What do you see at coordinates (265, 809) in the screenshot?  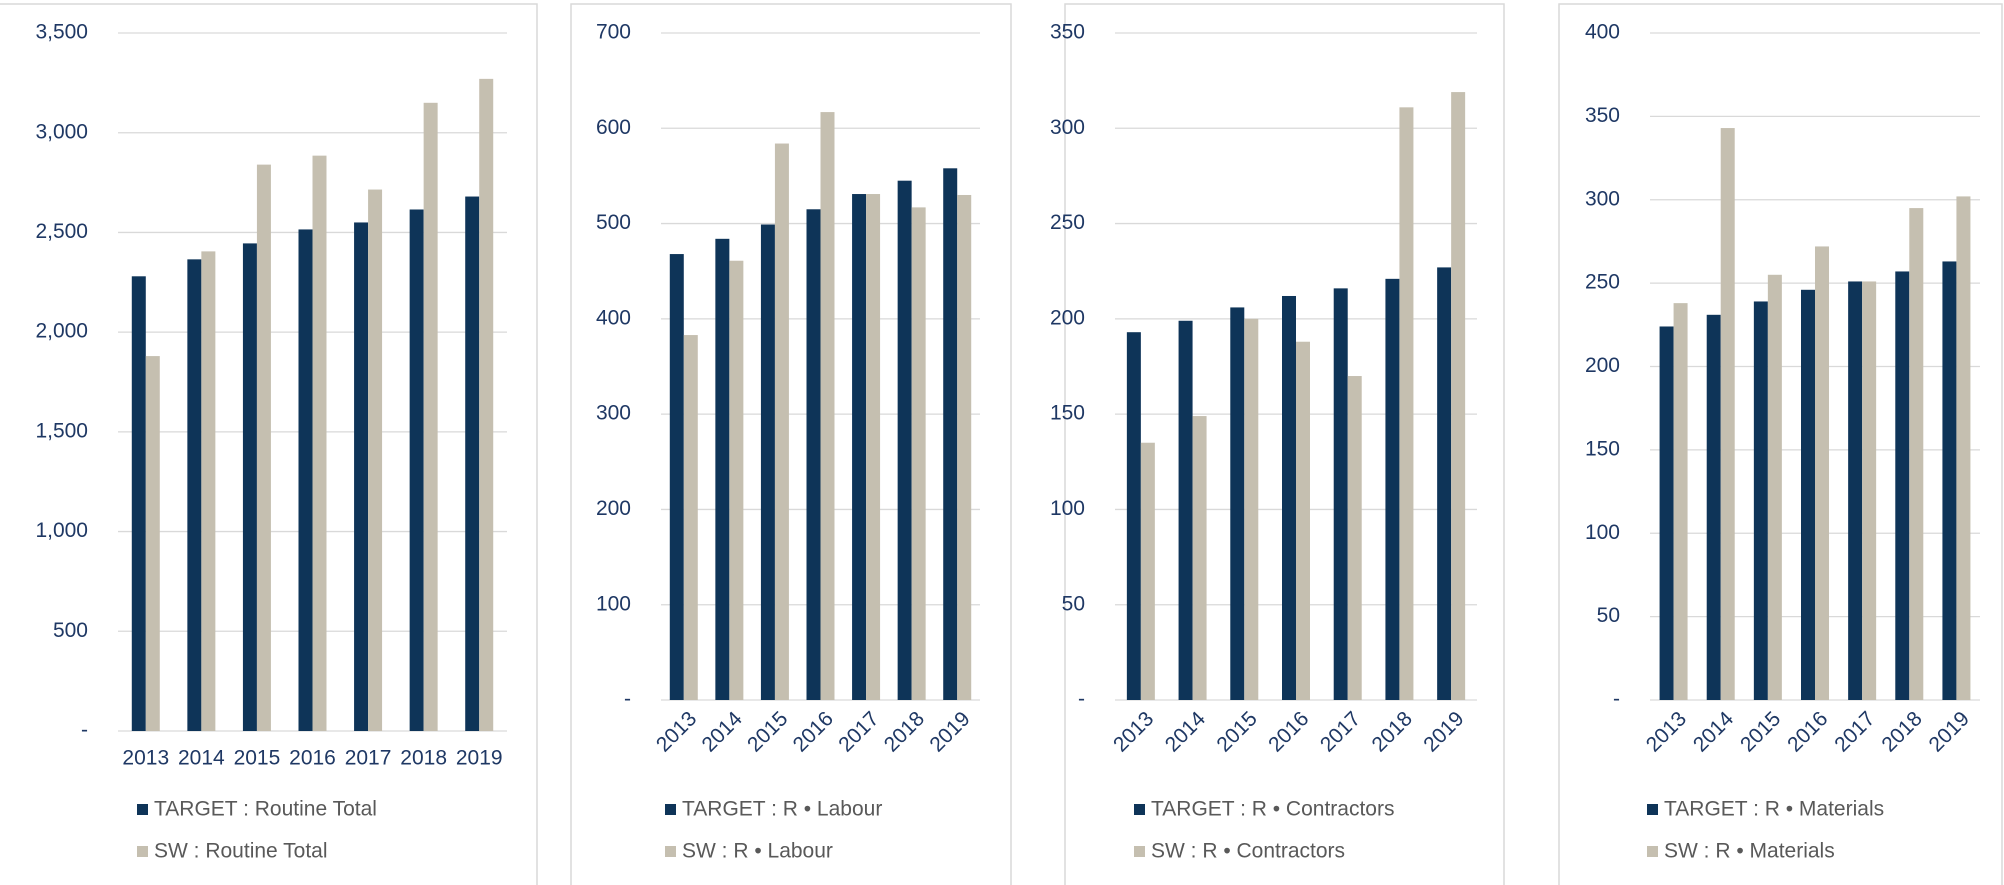 I see `legend-label: TARGET : Routine Total` at bounding box center [265, 809].